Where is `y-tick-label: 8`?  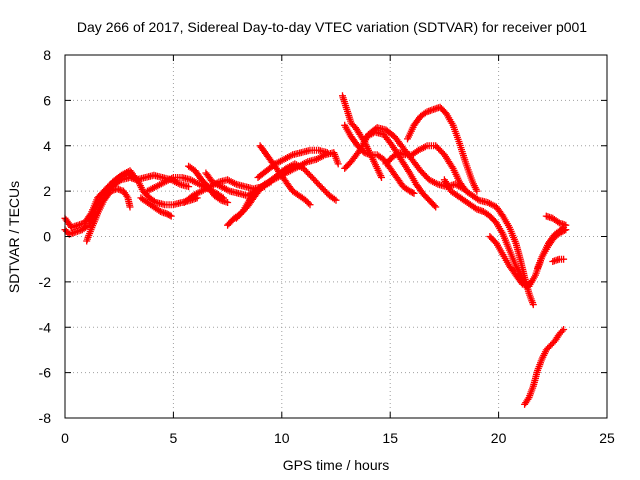 y-tick-label: 8 is located at coordinates (47, 55).